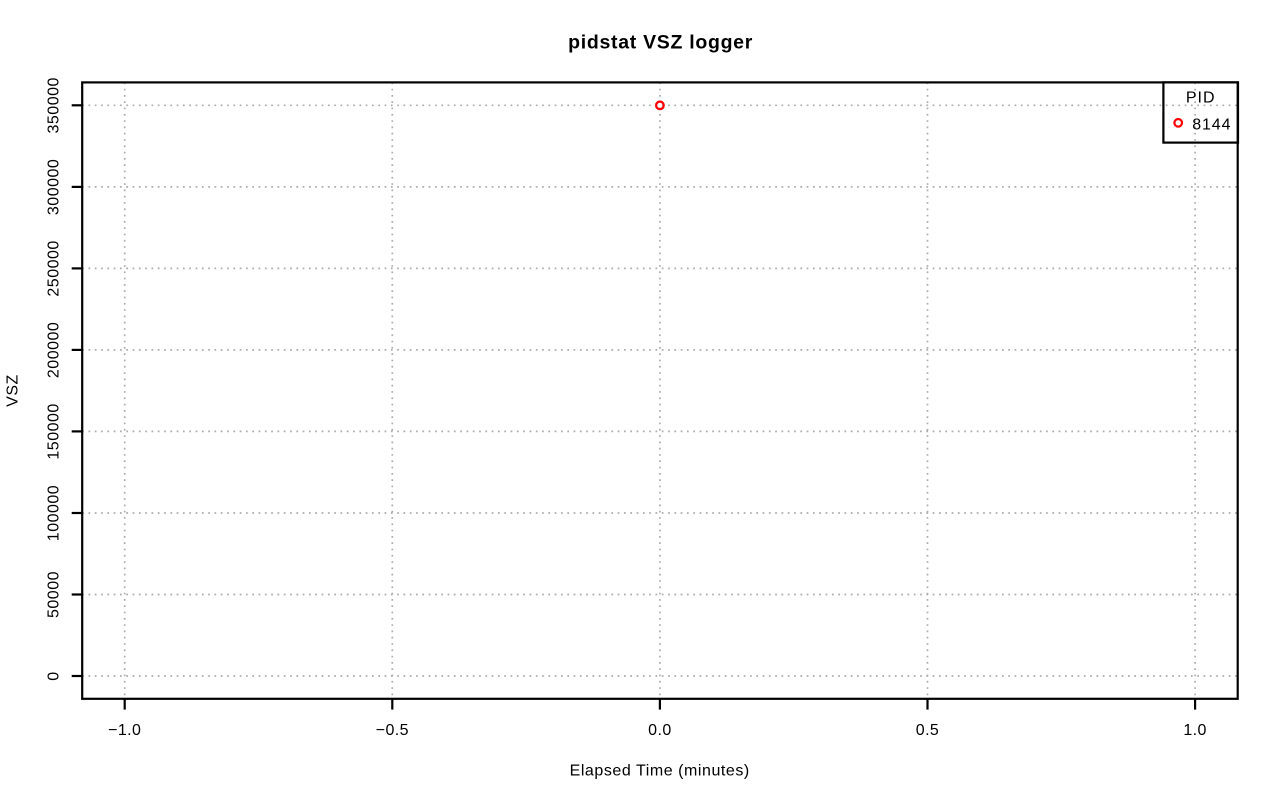 Image resolution: width=1280 pixels, height=801 pixels. Describe the element at coordinates (660, 43) in the screenshot. I see `svg-text: pidstat VSZ logger` at that location.